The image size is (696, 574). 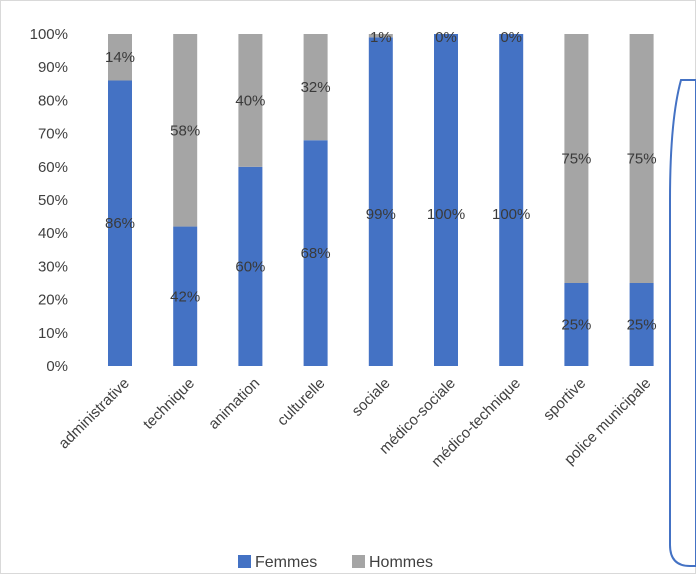 I want to click on data-label-hommes-medico-technique: 0%, so click(x=511, y=37).